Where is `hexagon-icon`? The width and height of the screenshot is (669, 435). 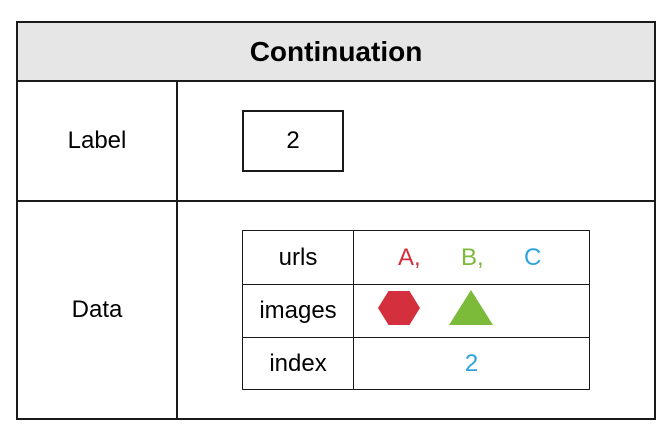 hexagon-icon is located at coordinates (399, 308).